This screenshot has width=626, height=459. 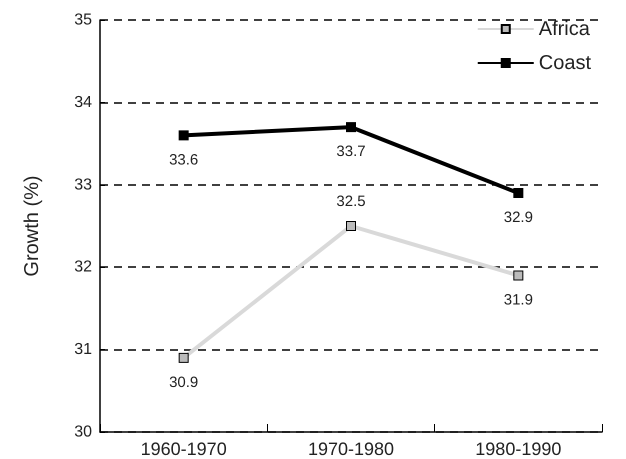 What do you see at coordinates (183, 382) in the screenshot?
I see `data-label: 30.9` at bounding box center [183, 382].